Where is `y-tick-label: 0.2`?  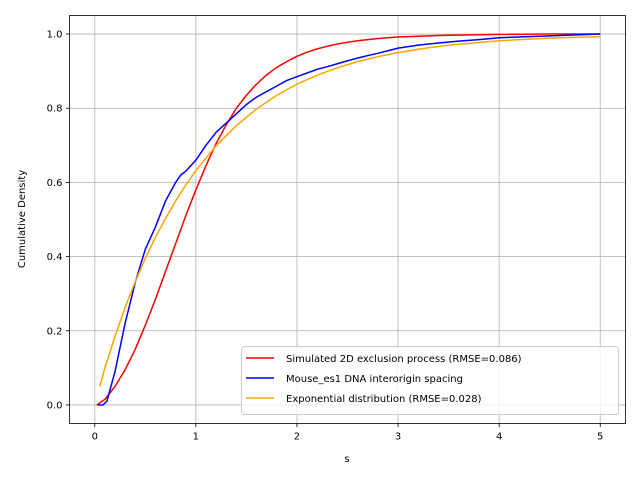
y-tick-label: 0.2 is located at coordinates (55, 331).